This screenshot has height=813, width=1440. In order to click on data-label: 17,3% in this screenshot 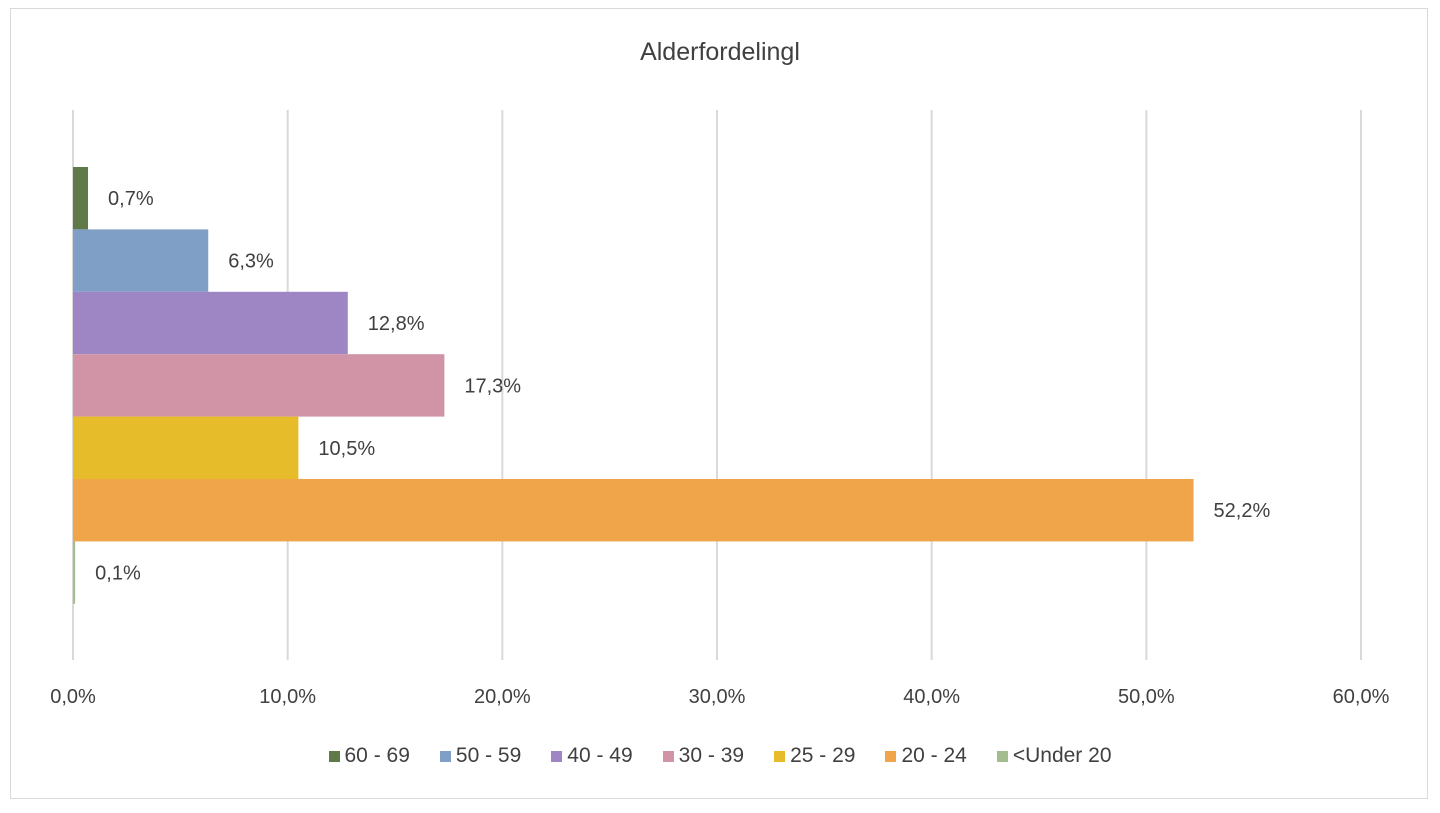, I will do `click(492, 386)`.